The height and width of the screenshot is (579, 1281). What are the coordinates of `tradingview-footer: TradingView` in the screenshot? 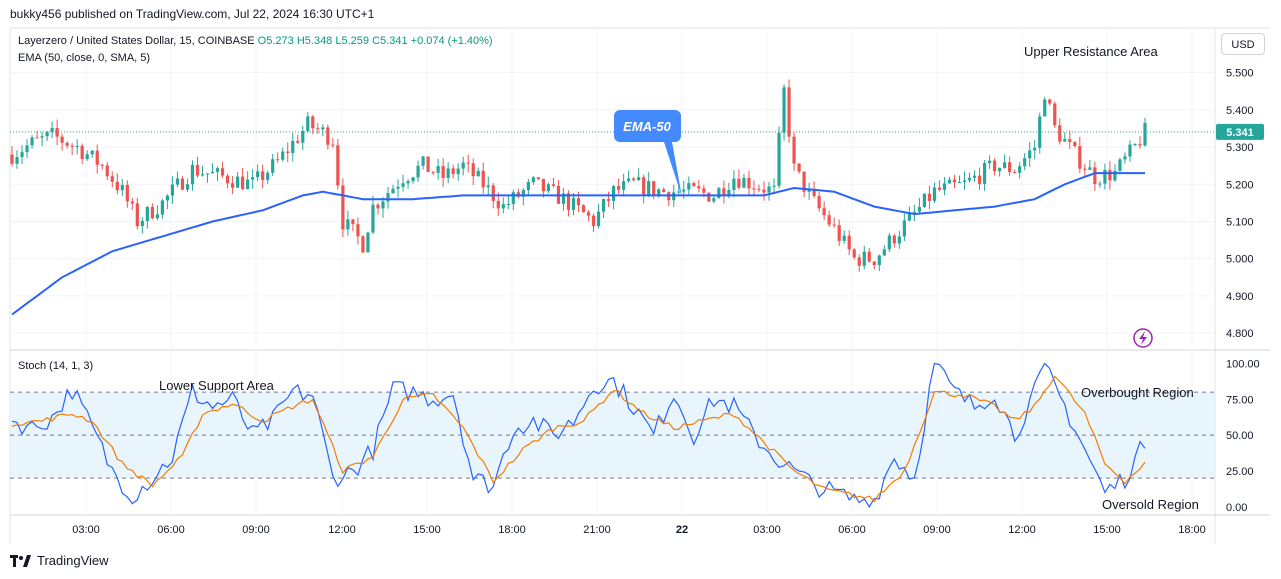 It's located at (59, 560).